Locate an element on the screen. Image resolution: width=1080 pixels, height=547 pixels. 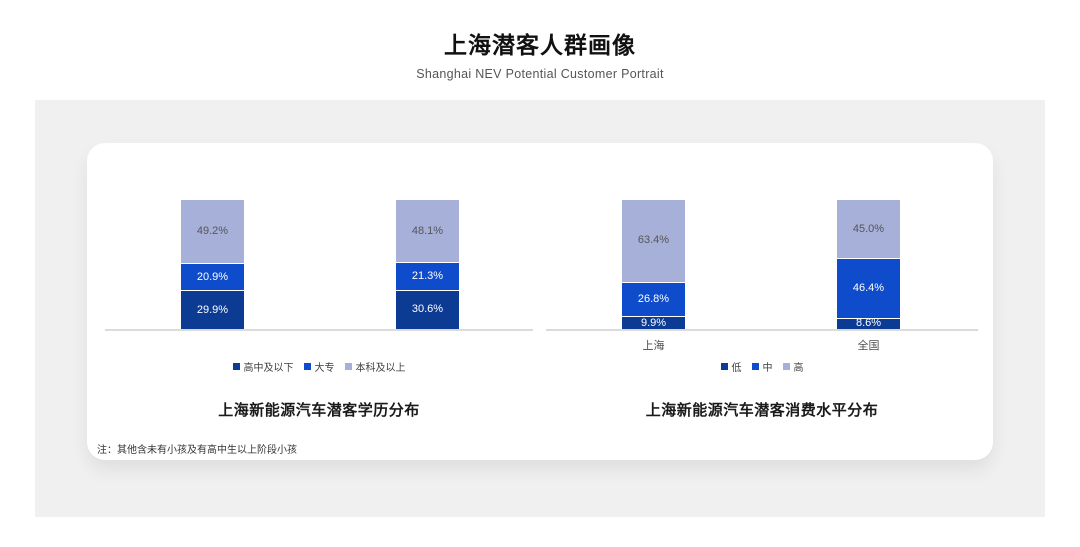
legend-label: 高中及以下 is located at coordinates (268, 368).